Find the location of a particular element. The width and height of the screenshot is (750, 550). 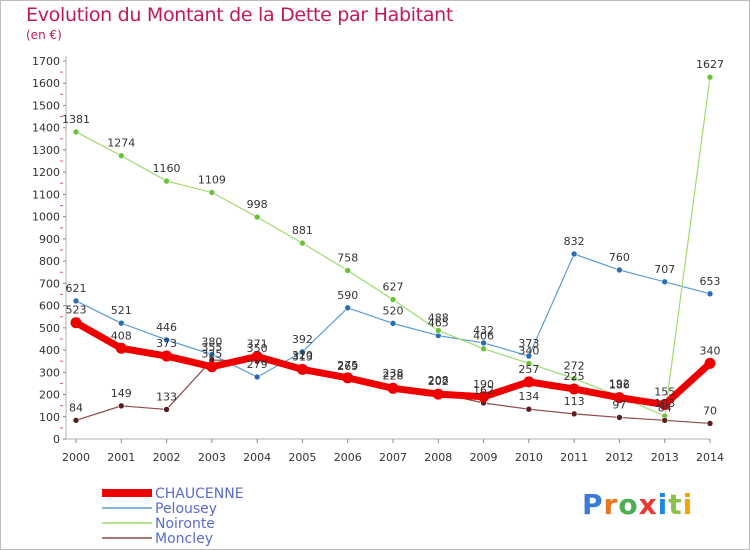

data-label: 162 is located at coordinates (483, 390).